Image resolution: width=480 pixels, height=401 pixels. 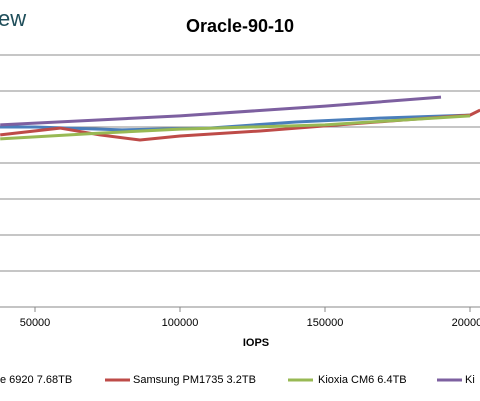 What do you see at coordinates (362, 380) in the screenshot?
I see `legend-label: Kioxia CM6 6.4TB` at bounding box center [362, 380].